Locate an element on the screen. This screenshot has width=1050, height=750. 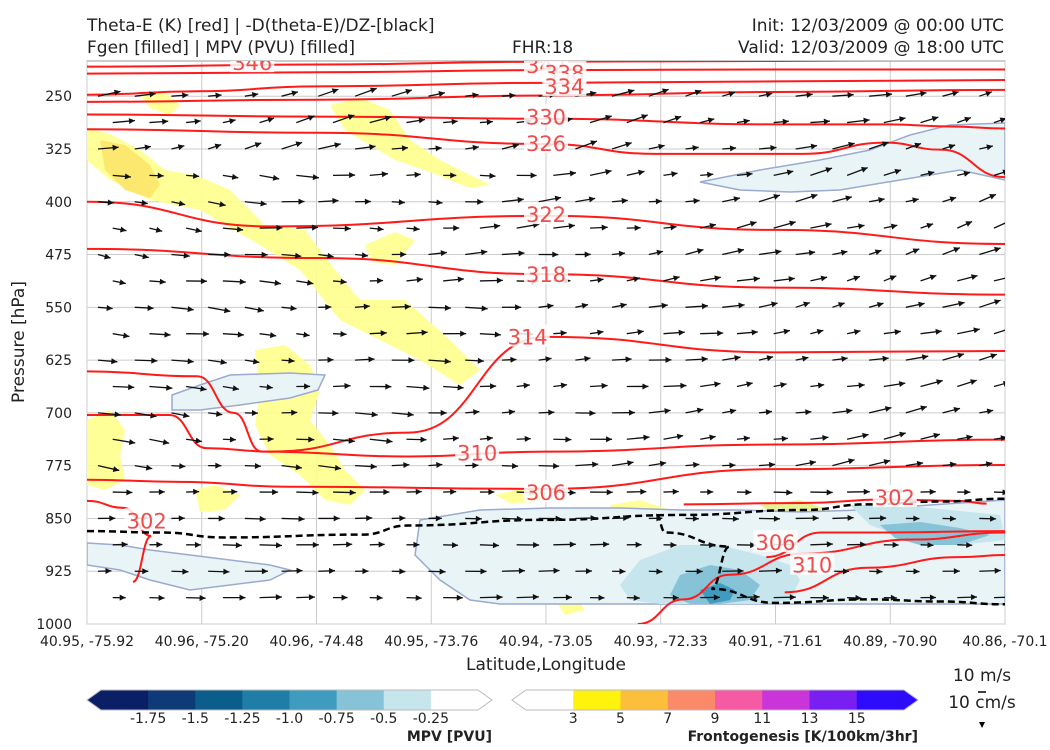
fgen-colorbar: 3 5 7 9 11 13 15 is located at coordinates (715, 708).